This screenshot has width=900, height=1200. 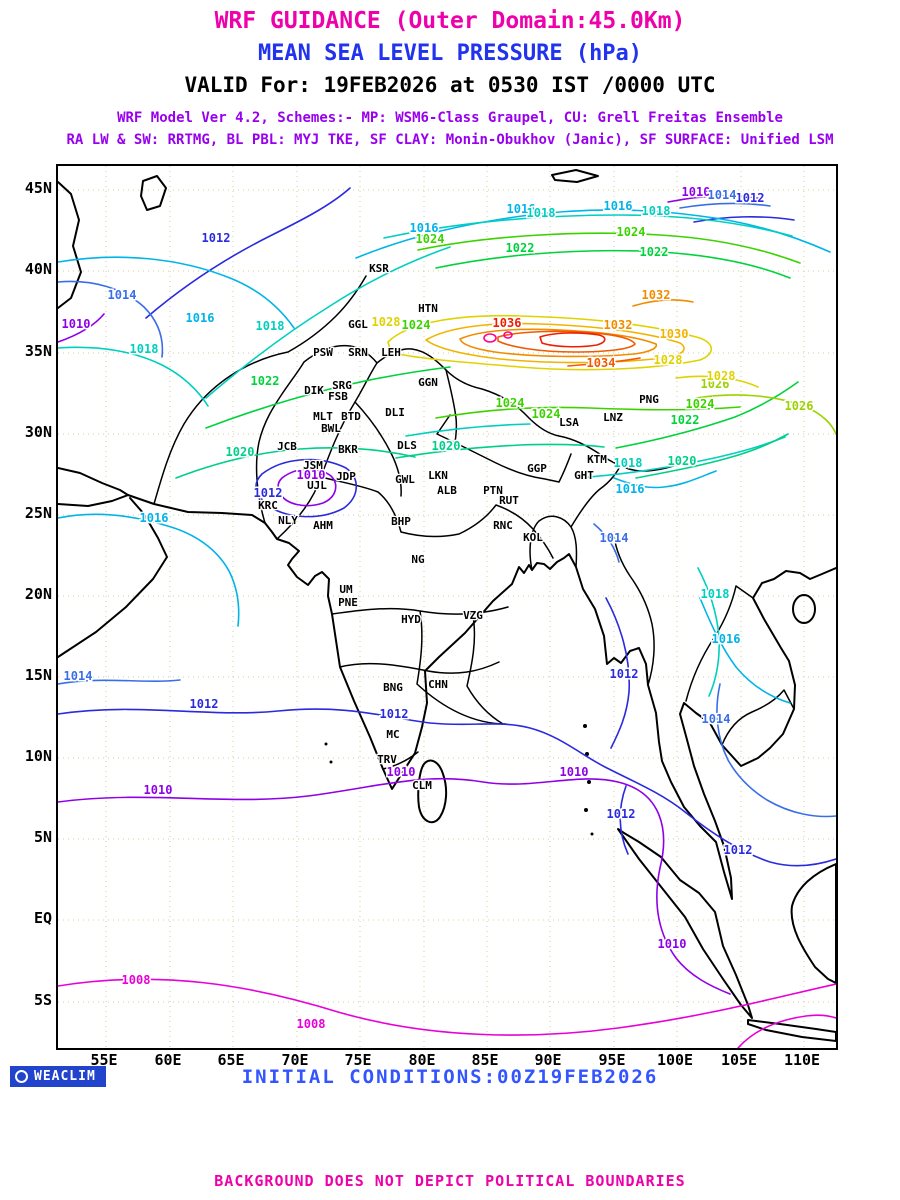 I want to click on city-label-um: UM, so click(x=346, y=589).